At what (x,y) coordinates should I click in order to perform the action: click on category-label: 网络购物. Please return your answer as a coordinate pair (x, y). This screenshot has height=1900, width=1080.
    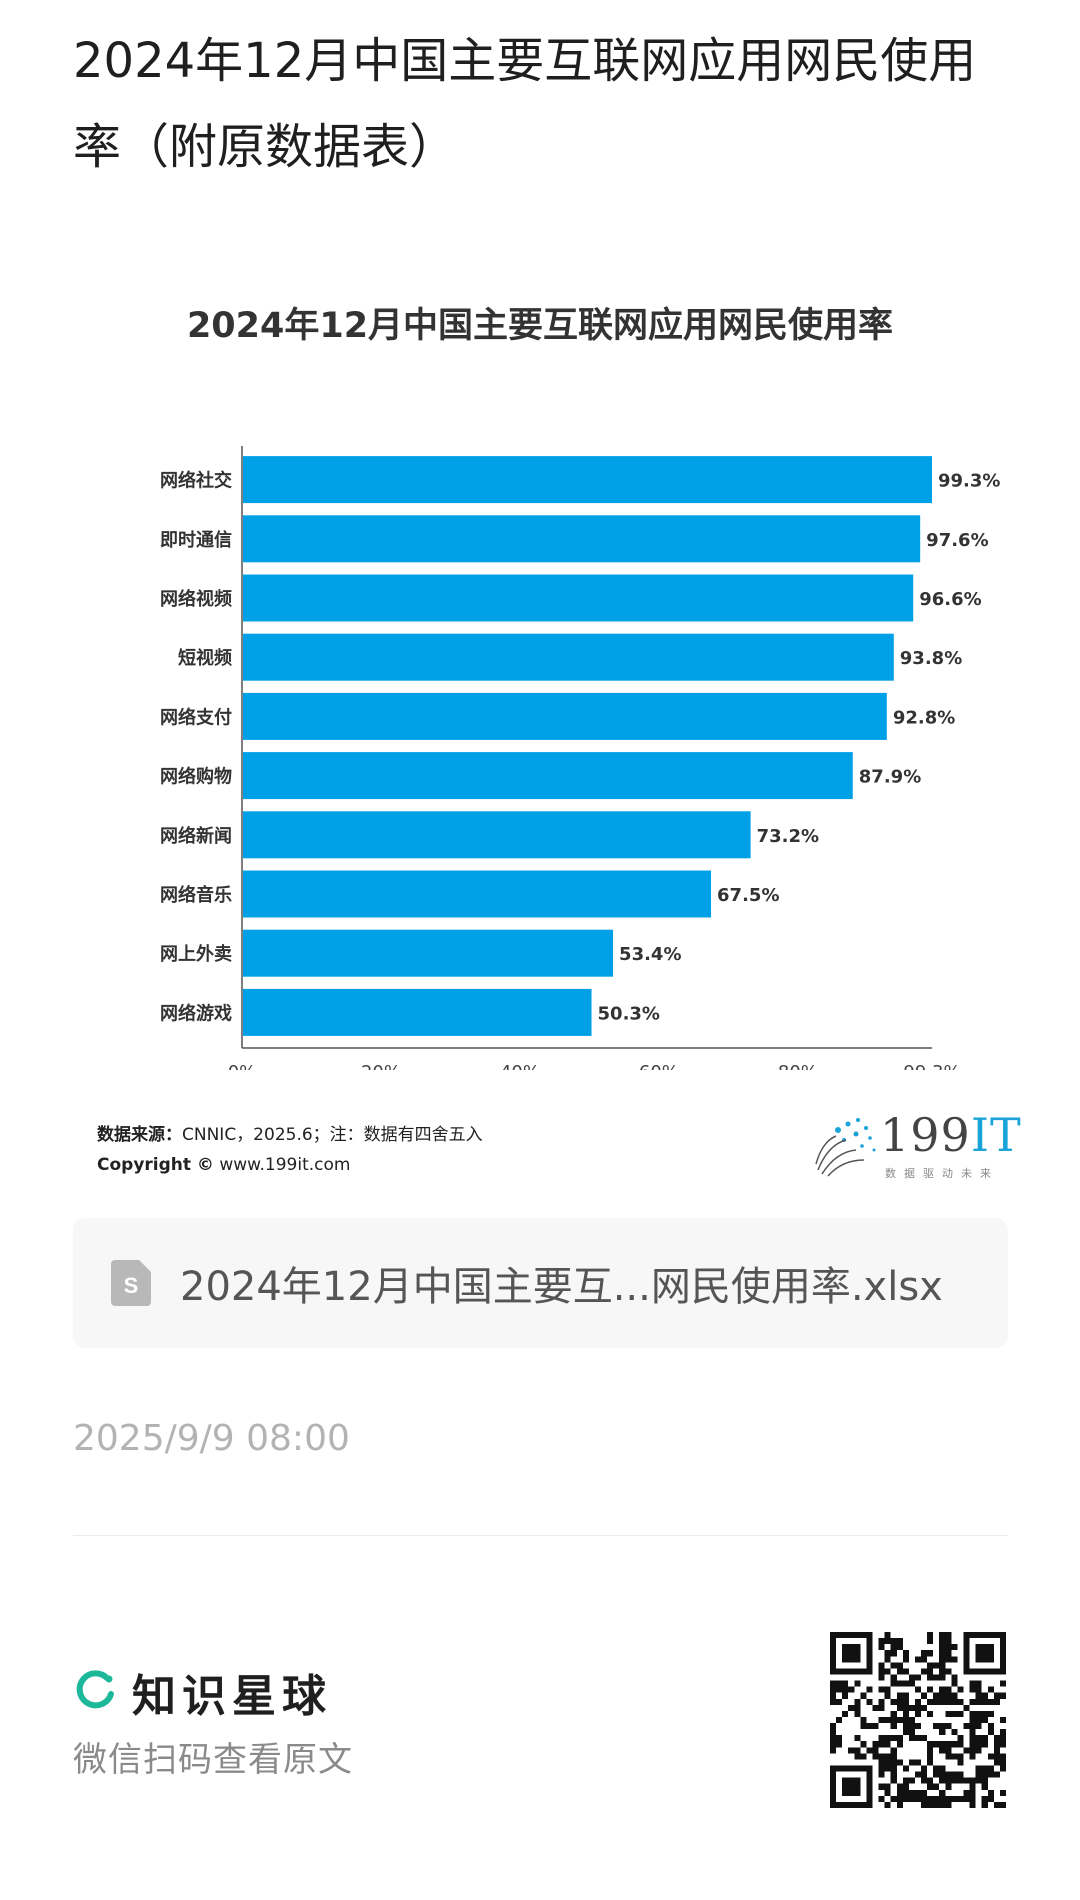
    Looking at the image, I should click on (196, 777).